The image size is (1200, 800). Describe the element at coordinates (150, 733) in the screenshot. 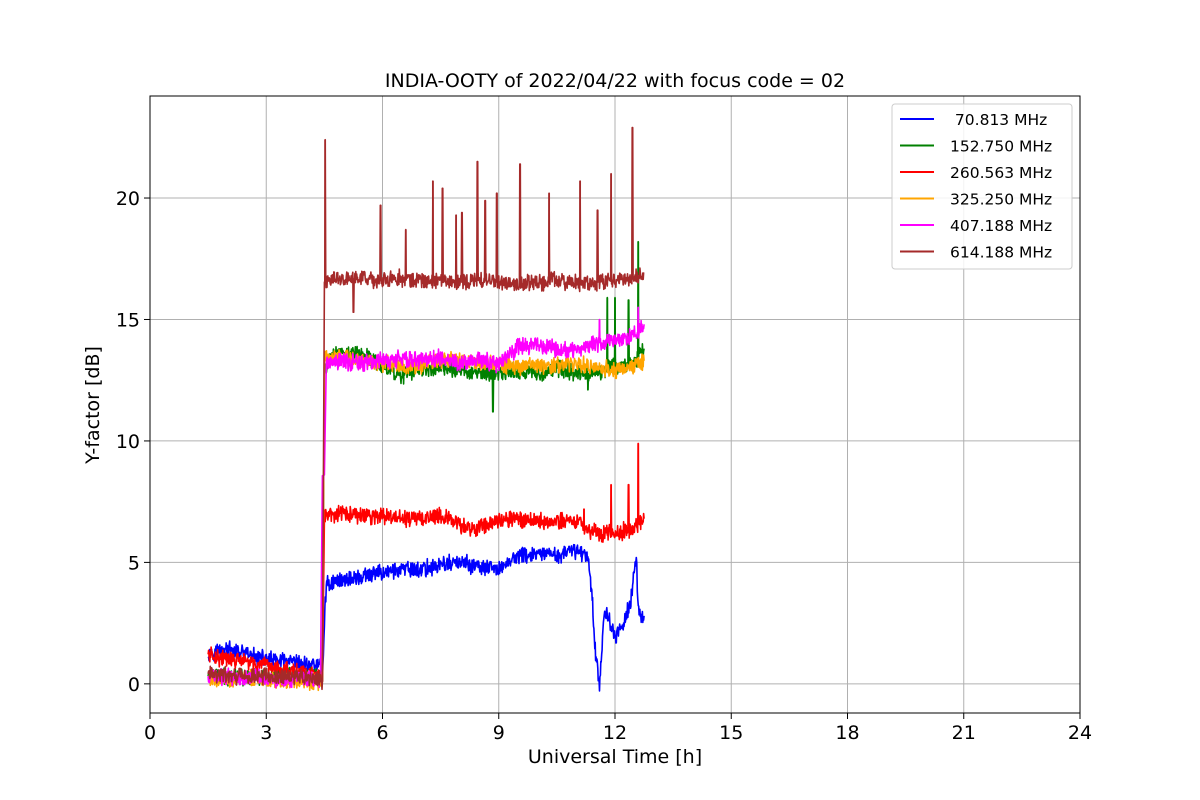

I see `x-tick-label: 0` at that location.